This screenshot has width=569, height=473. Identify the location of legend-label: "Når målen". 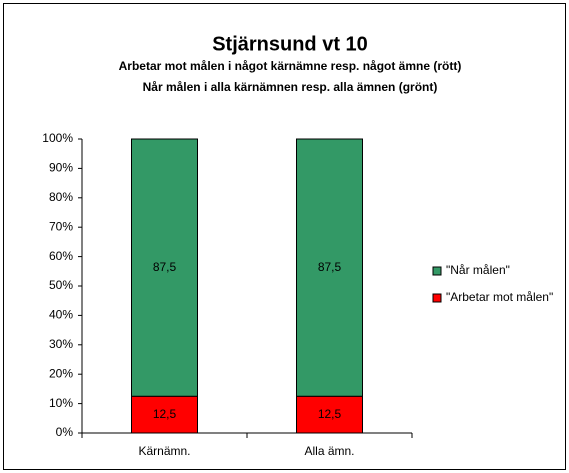
(478, 270).